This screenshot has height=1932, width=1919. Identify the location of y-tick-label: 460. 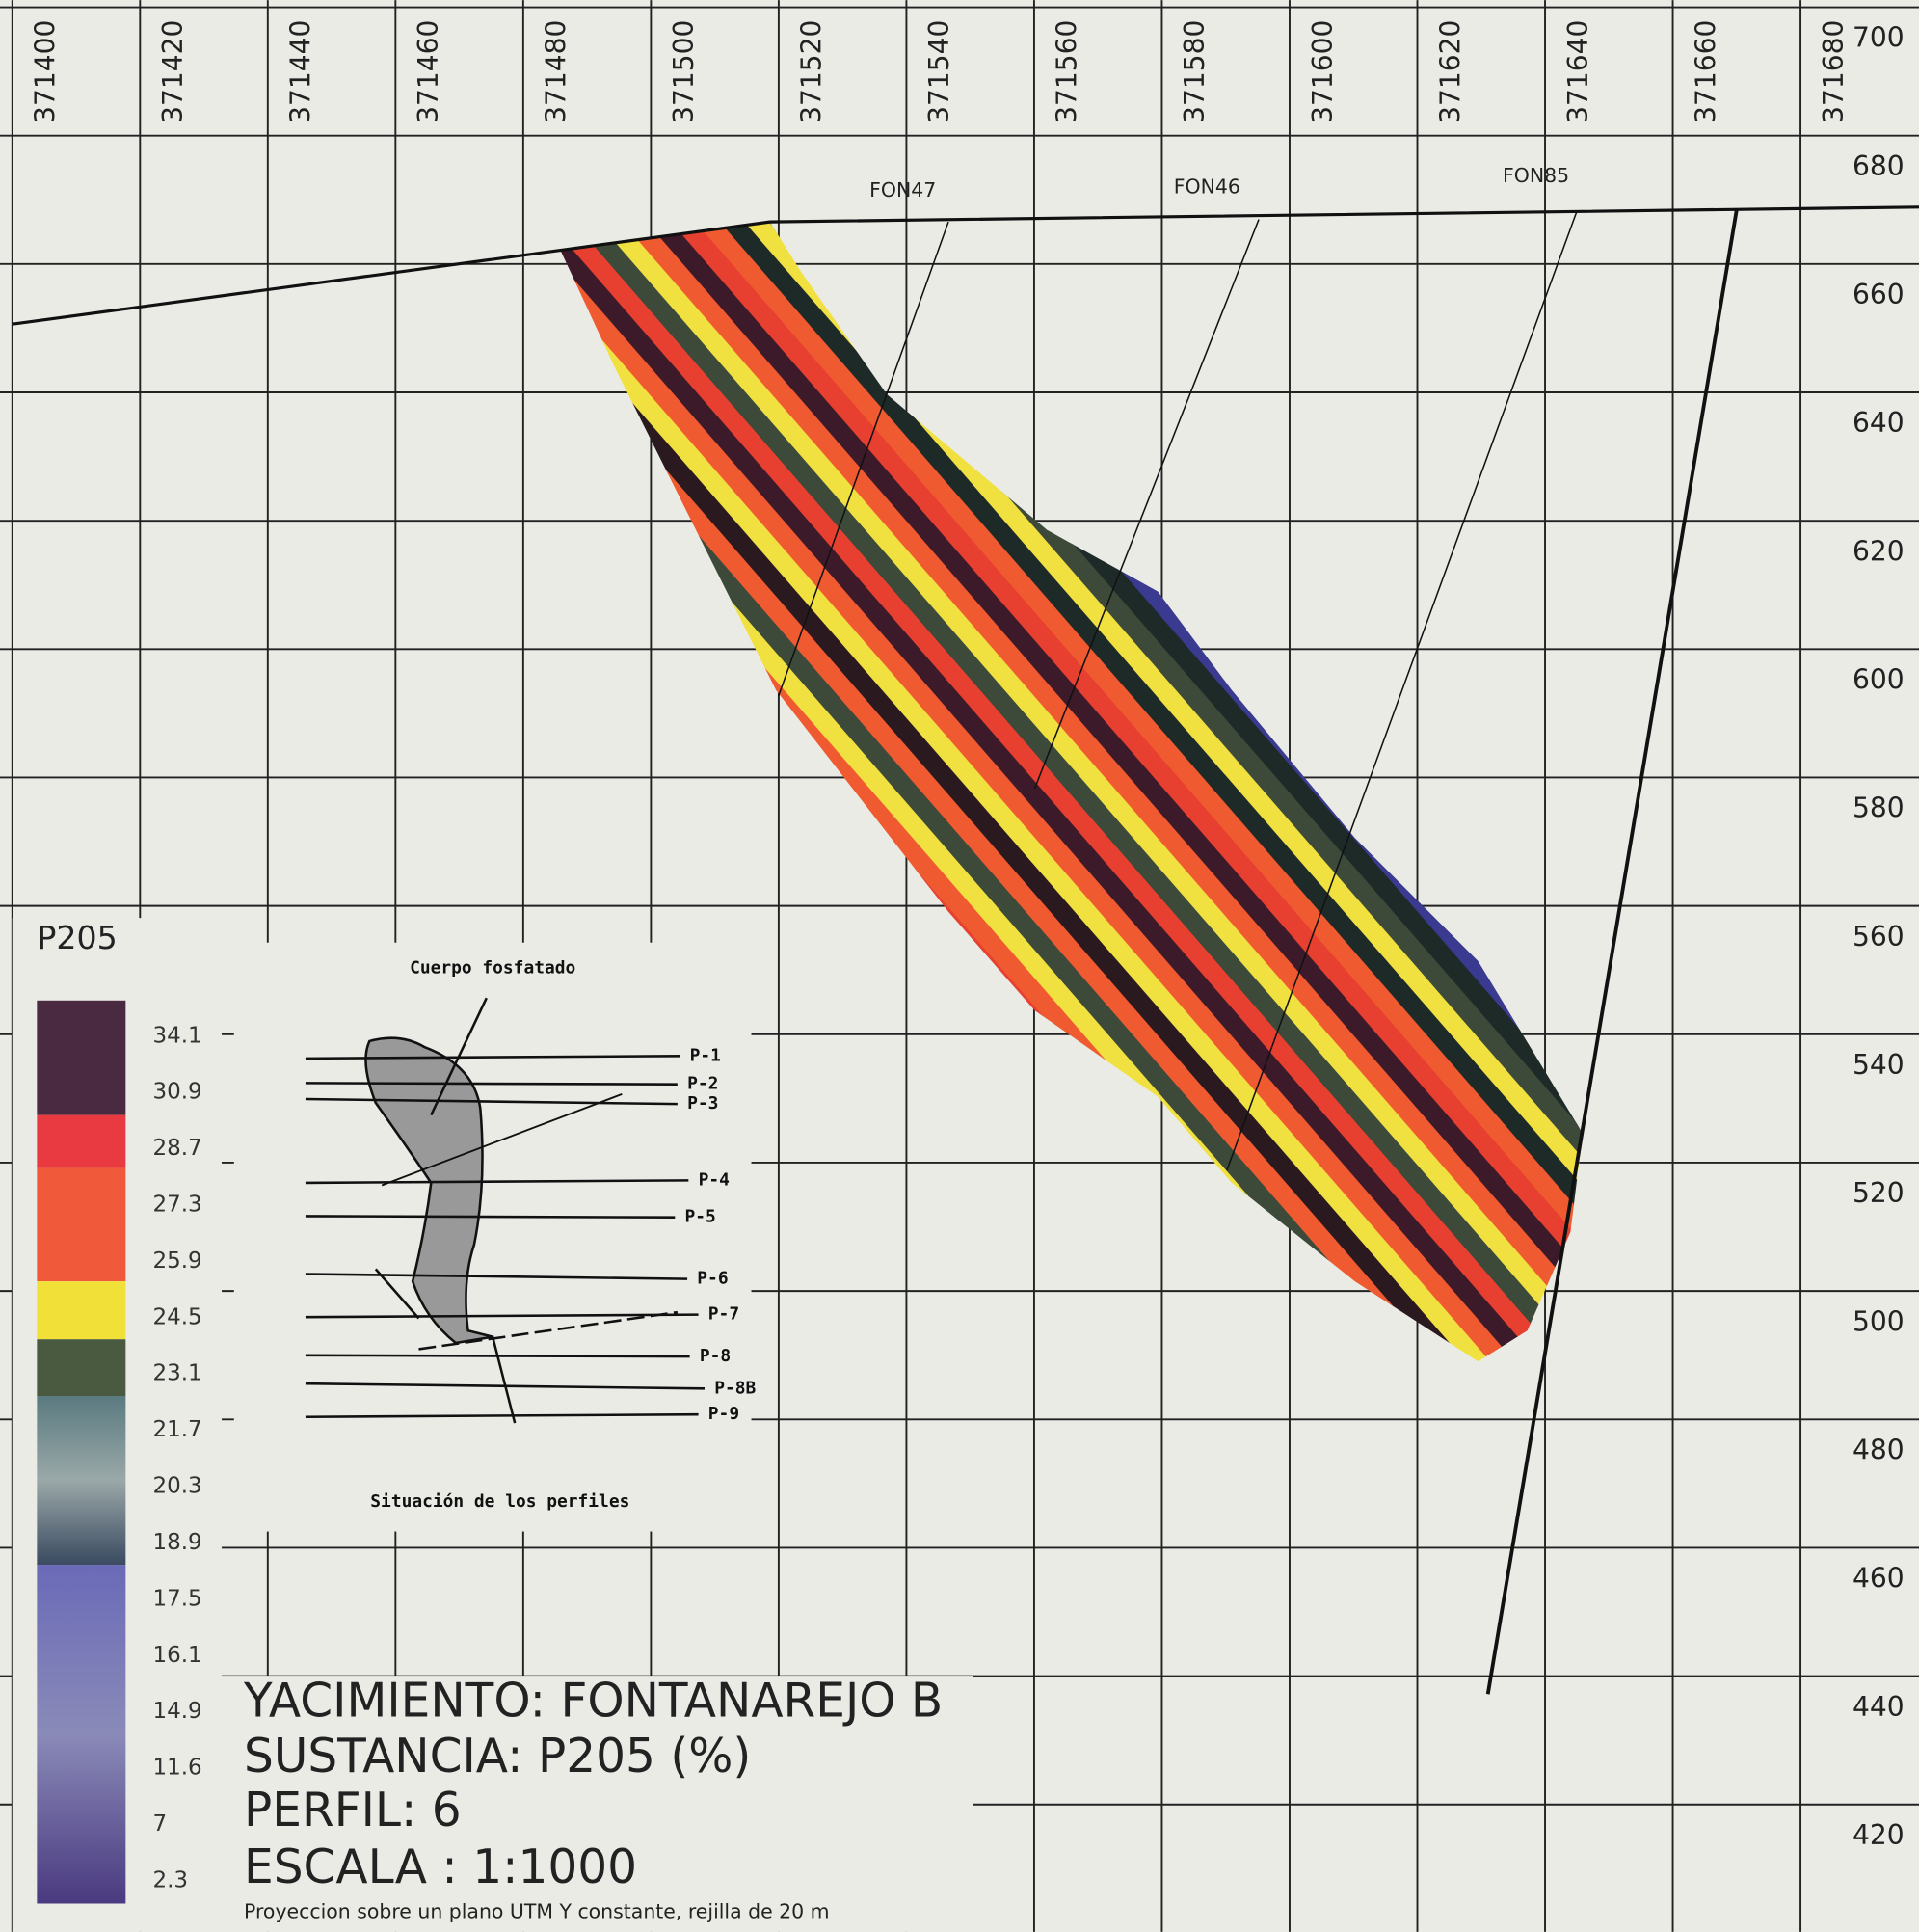
(1879, 1579).